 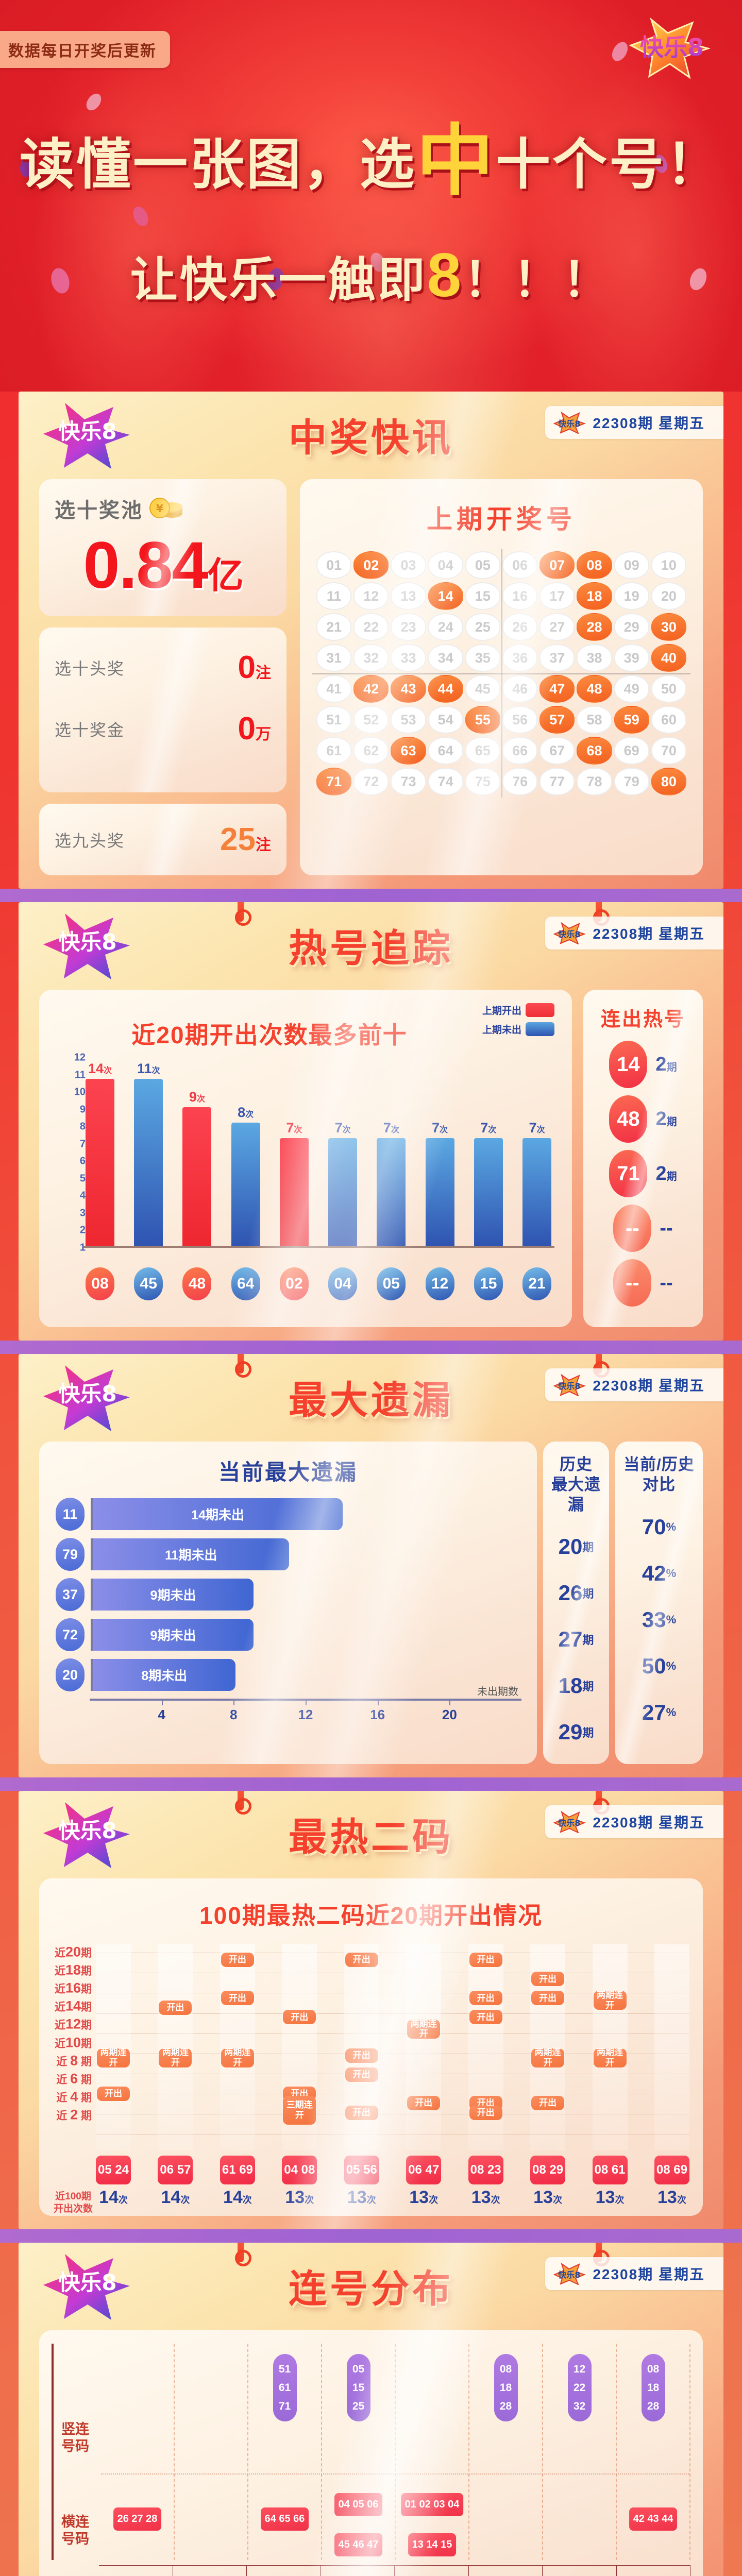 I want to click on gridline, so click(x=392, y=2013).